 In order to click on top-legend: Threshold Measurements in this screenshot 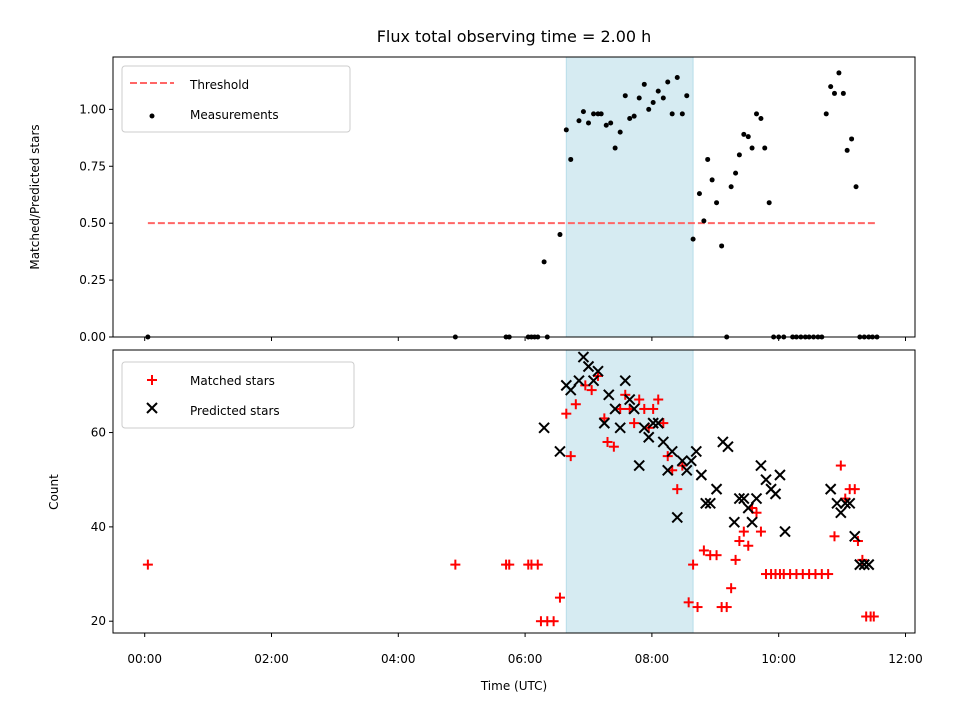, I will do `click(236, 99)`.